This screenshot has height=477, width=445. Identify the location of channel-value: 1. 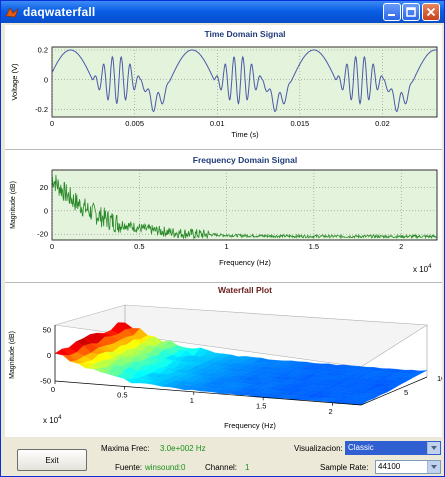
(247, 467).